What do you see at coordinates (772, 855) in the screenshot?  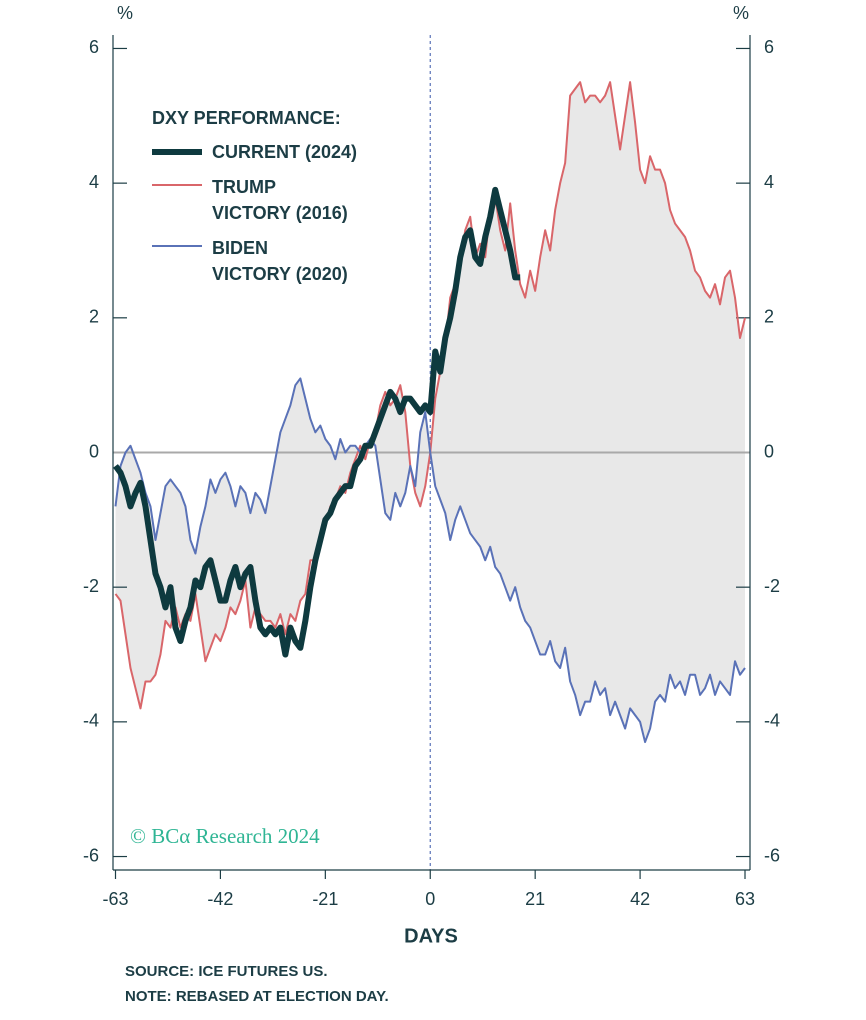 I see `y-tick-label-right: -6` at bounding box center [772, 855].